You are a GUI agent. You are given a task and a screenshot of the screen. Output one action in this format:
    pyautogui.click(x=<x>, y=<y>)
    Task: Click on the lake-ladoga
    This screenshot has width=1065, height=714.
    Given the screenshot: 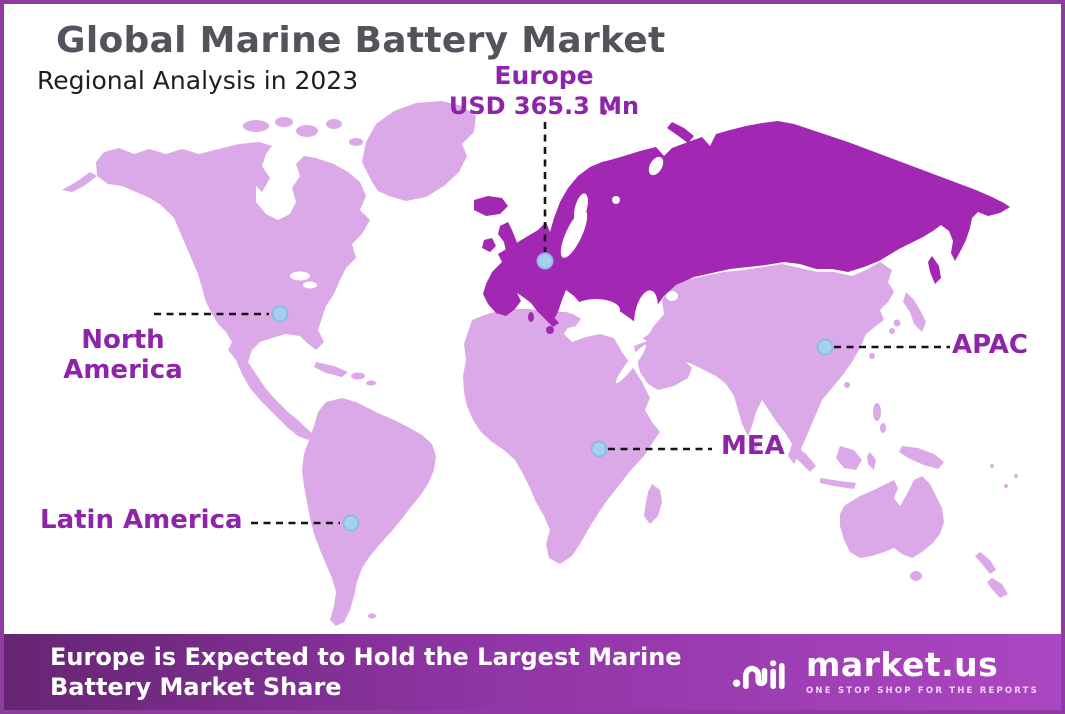 What is the action you would take?
    pyautogui.click(x=616, y=200)
    